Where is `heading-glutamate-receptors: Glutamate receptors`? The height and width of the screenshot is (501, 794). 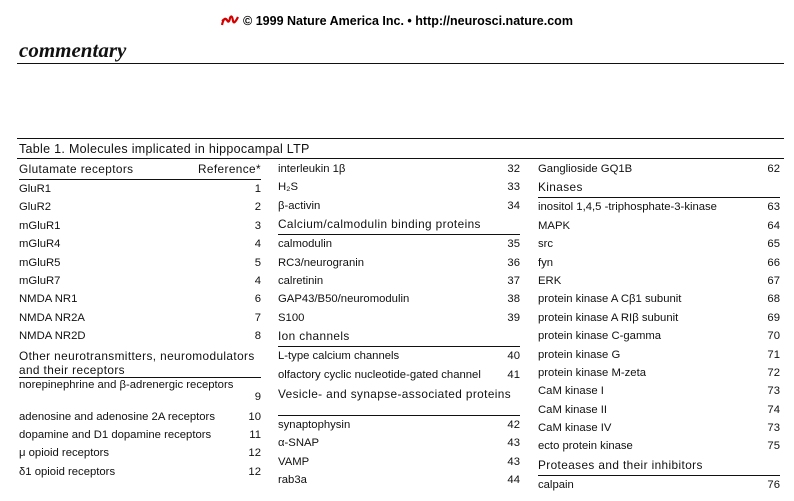 heading-glutamate-receptors: Glutamate receptors is located at coordinates (76, 169).